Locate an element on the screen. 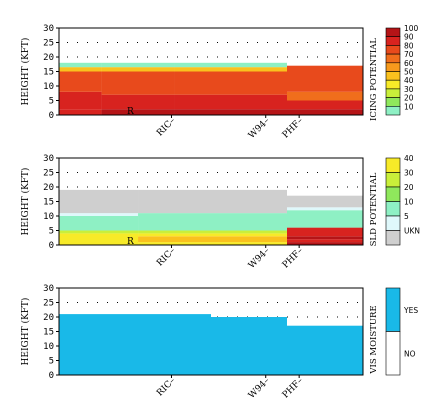  colorbar-label: 10 is located at coordinates (409, 202).